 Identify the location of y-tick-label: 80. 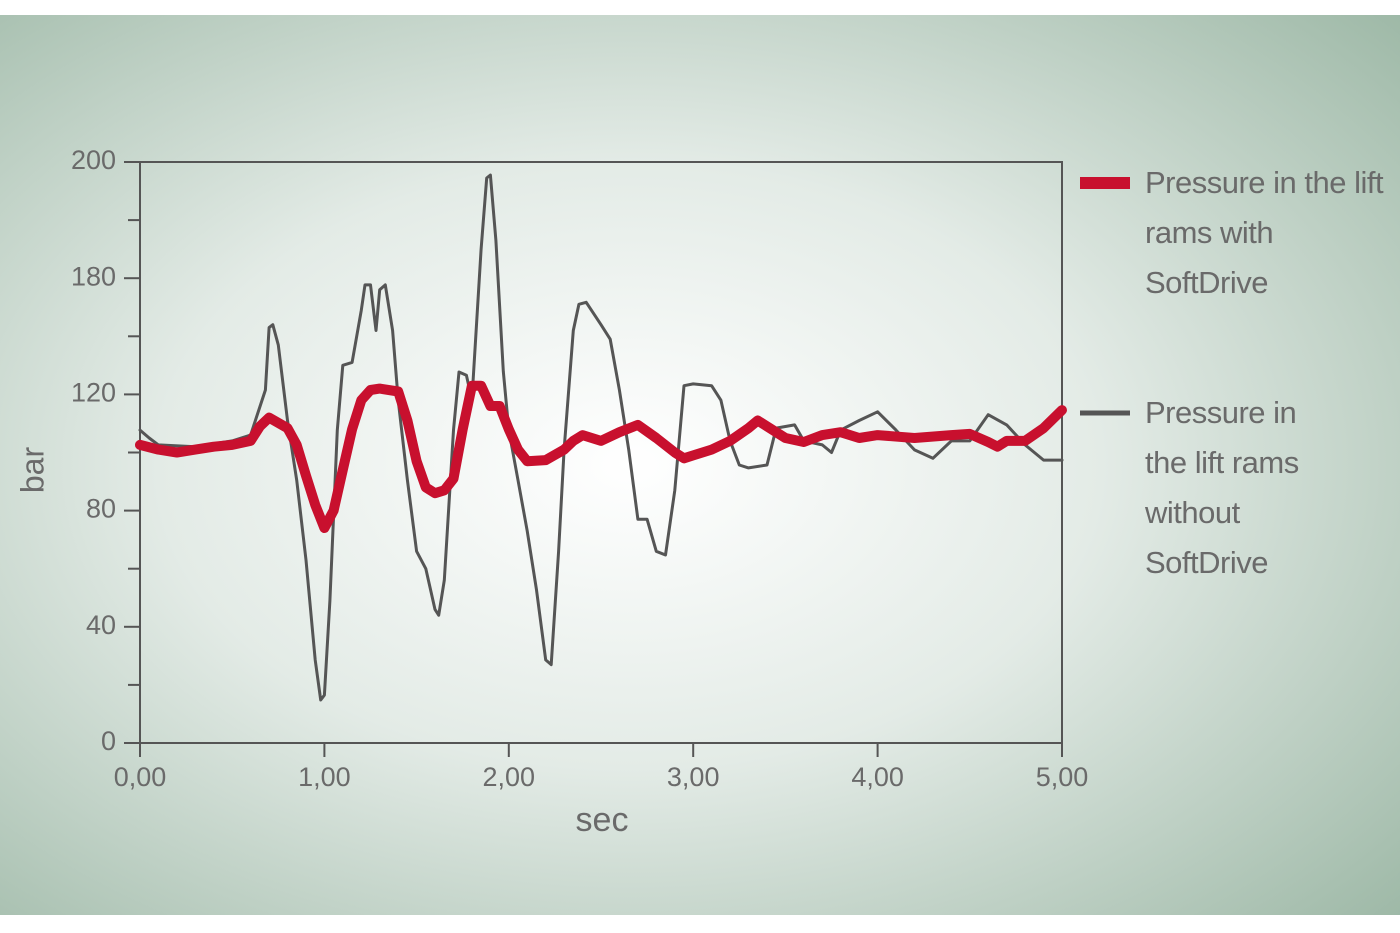
(101, 509).